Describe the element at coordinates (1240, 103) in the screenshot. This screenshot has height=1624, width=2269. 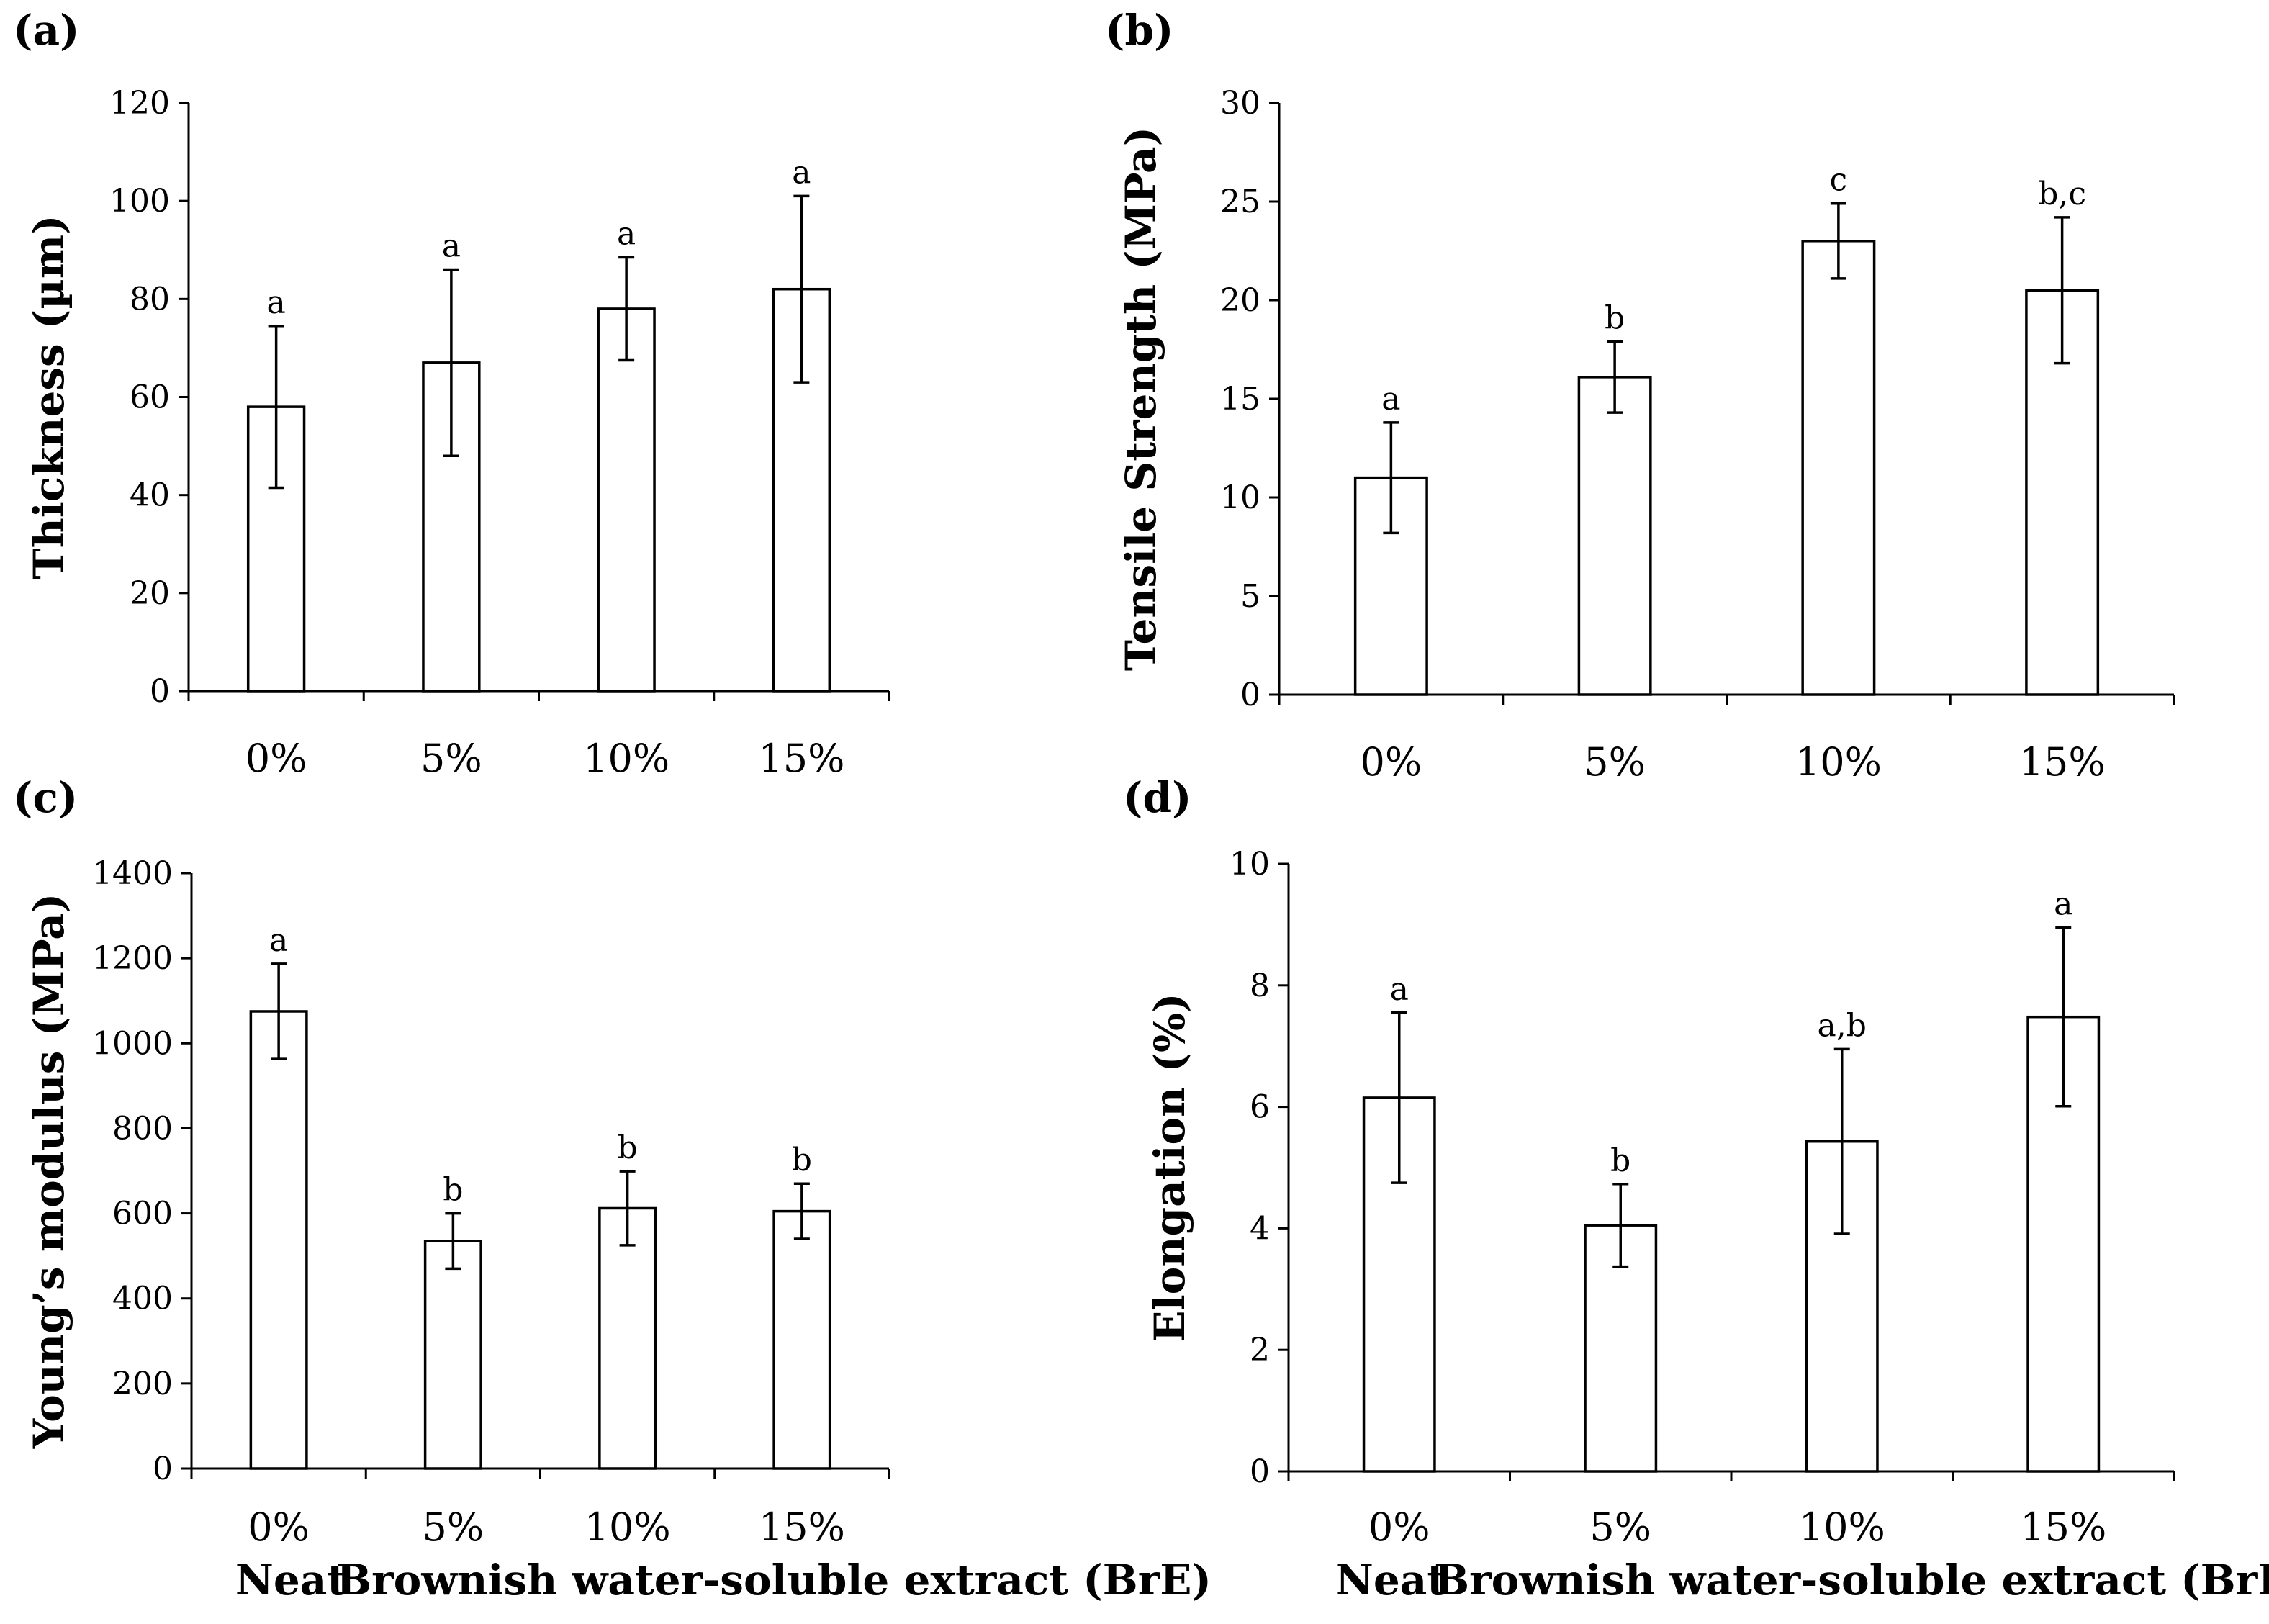
I see `y-tick-label: 30` at that location.